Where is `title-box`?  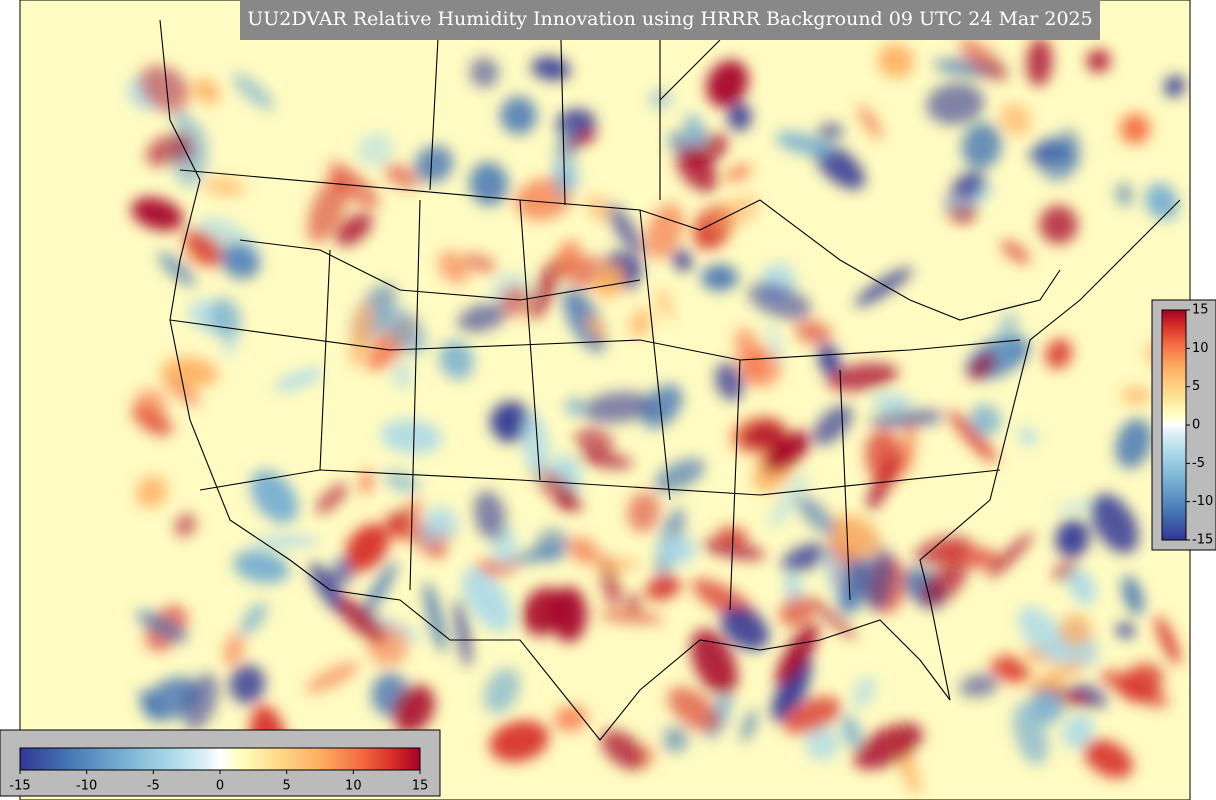
title-box is located at coordinates (670, 20).